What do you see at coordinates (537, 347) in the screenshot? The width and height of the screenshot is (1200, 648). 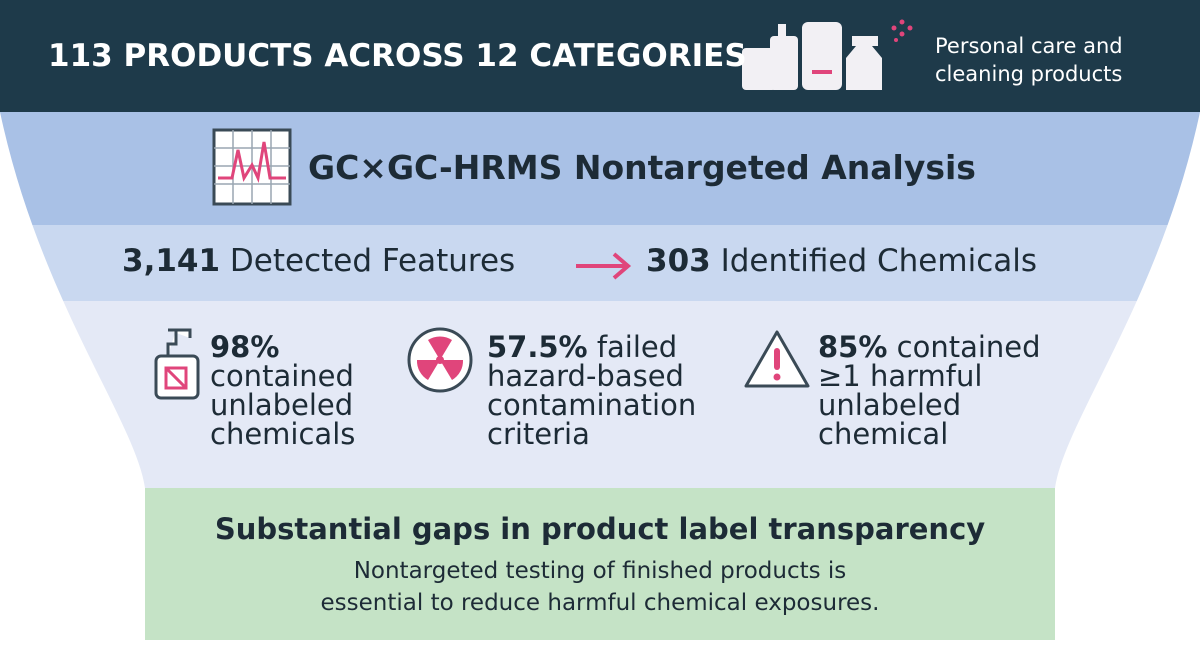 I see `stat-value: 57.5%` at bounding box center [537, 347].